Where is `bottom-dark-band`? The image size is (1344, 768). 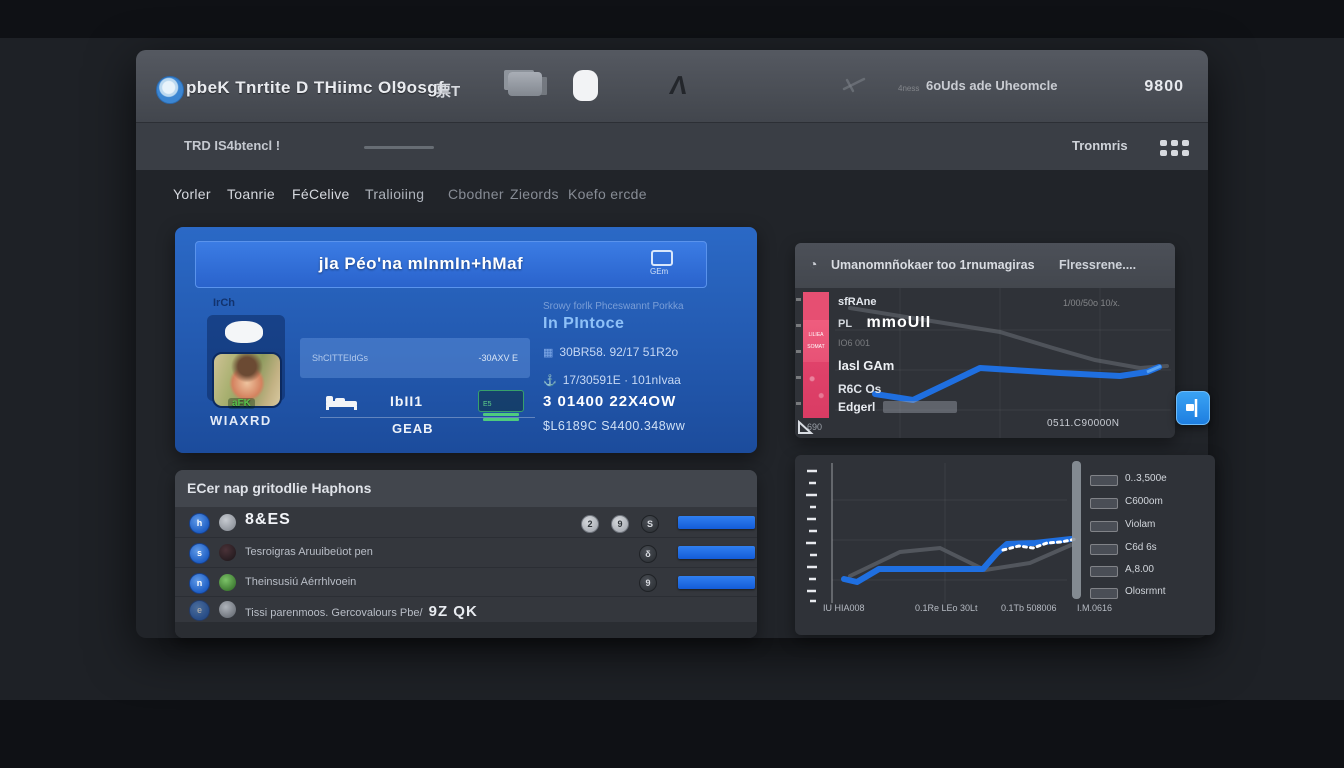
bottom-dark-band is located at coordinates (672, 734).